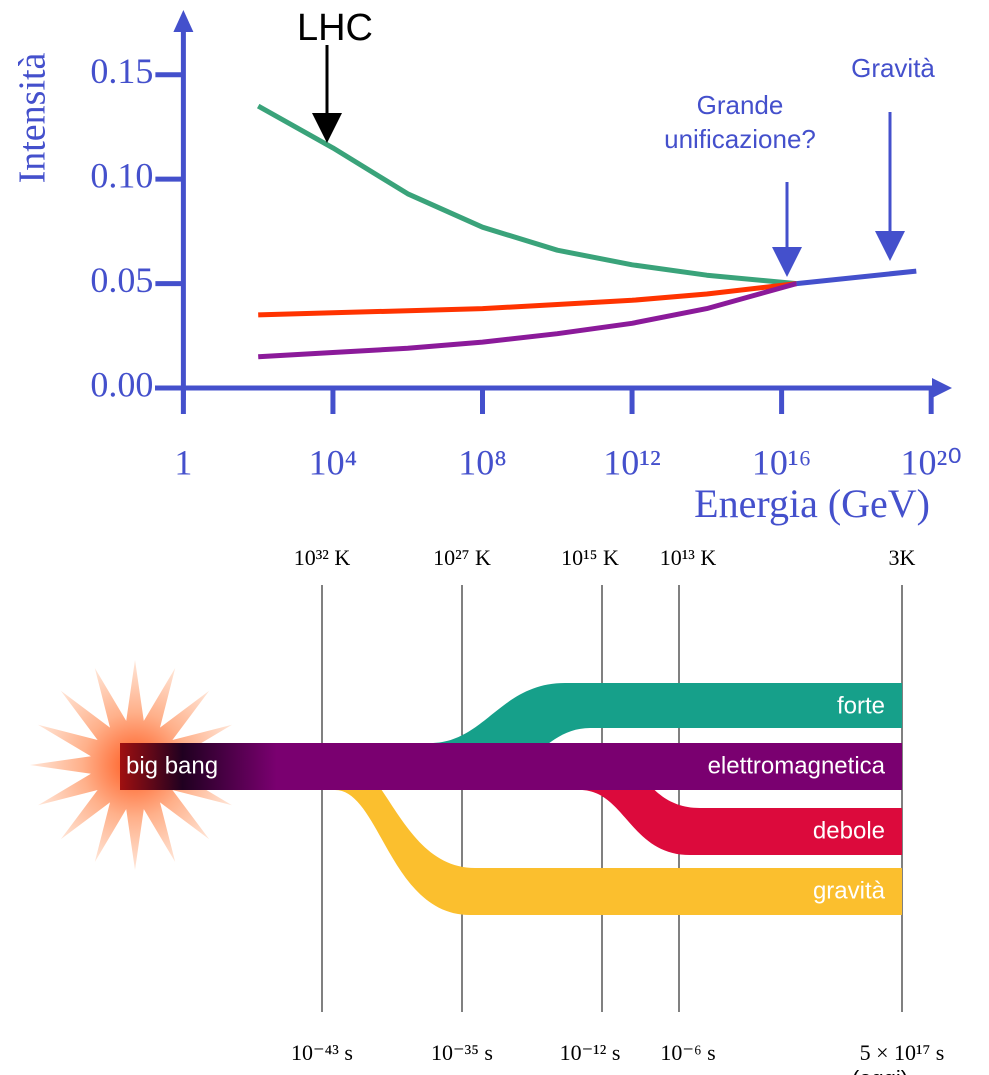  Describe the element at coordinates (121, 384) in the screenshot. I see `y-tick-label: 0.00` at that location.